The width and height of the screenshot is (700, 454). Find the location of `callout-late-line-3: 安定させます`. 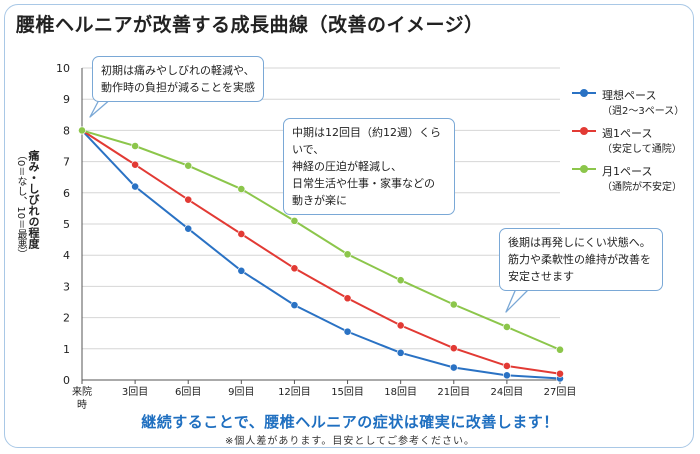

callout-late-line-3: 安定させます is located at coordinates (541, 276).